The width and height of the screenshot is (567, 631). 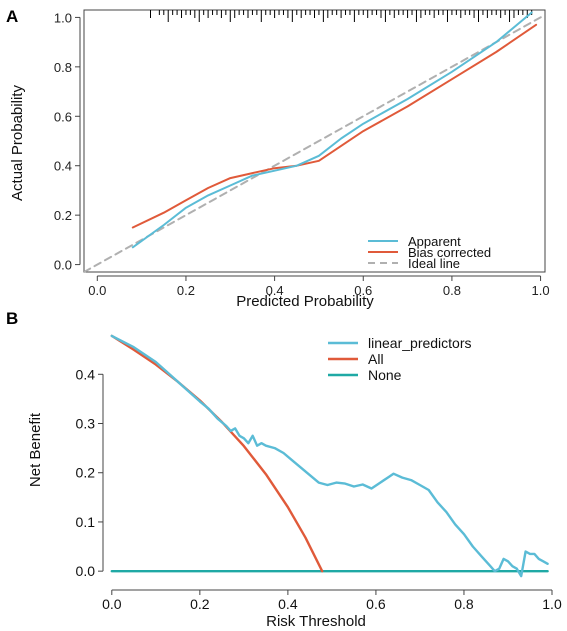 I want to click on y-tick-label: 0.1, so click(x=86, y=522).